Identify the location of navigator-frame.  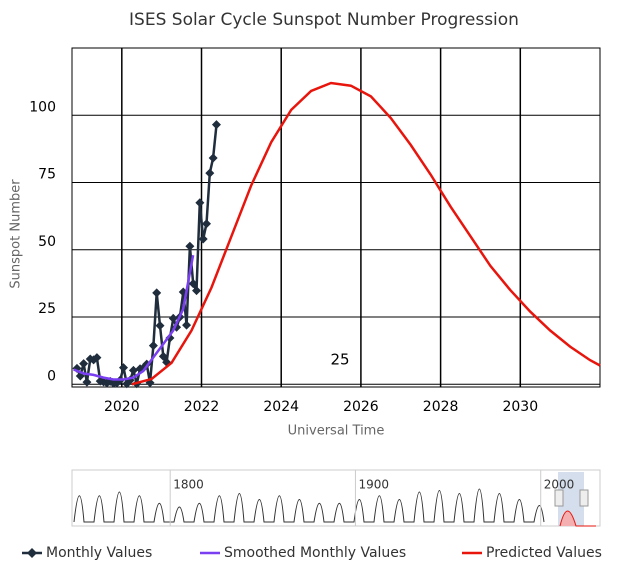
(336, 498).